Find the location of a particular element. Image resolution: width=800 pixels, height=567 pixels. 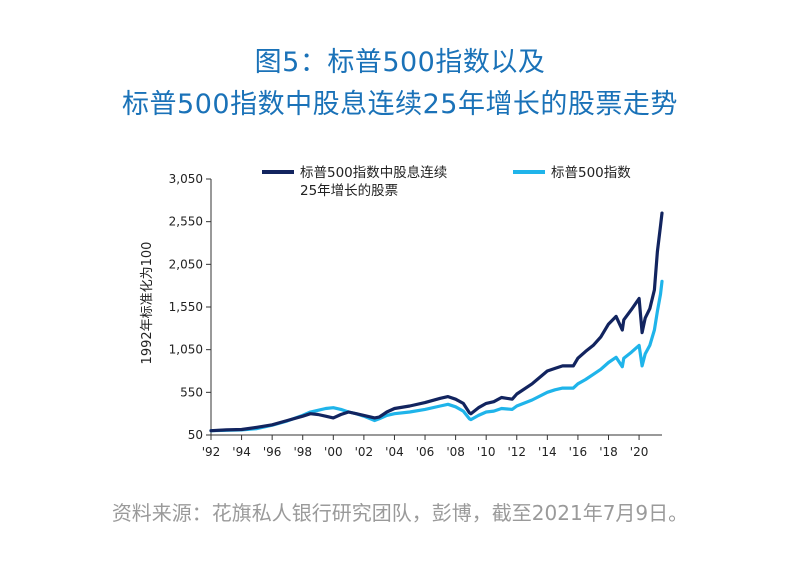

y-tick-label: 2,550 is located at coordinates (186, 222).